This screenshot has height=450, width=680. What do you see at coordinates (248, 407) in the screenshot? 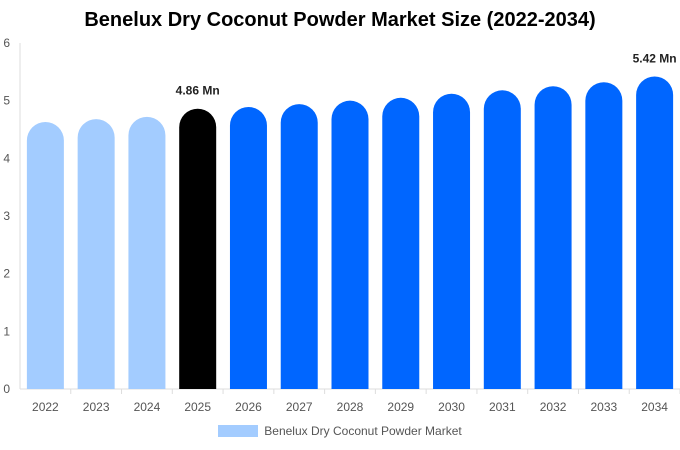
I see `x-tick-label: 2026` at bounding box center [248, 407].